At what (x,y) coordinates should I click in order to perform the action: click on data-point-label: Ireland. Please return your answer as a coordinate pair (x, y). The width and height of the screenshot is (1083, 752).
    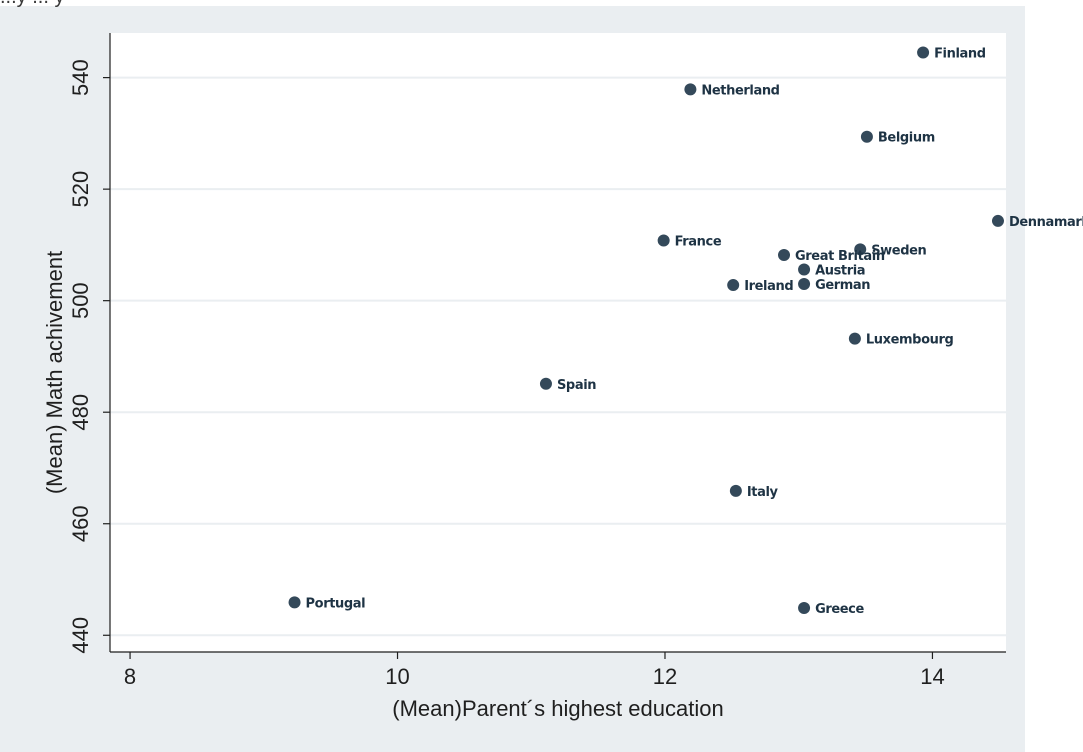
    Looking at the image, I should click on (768, 286).